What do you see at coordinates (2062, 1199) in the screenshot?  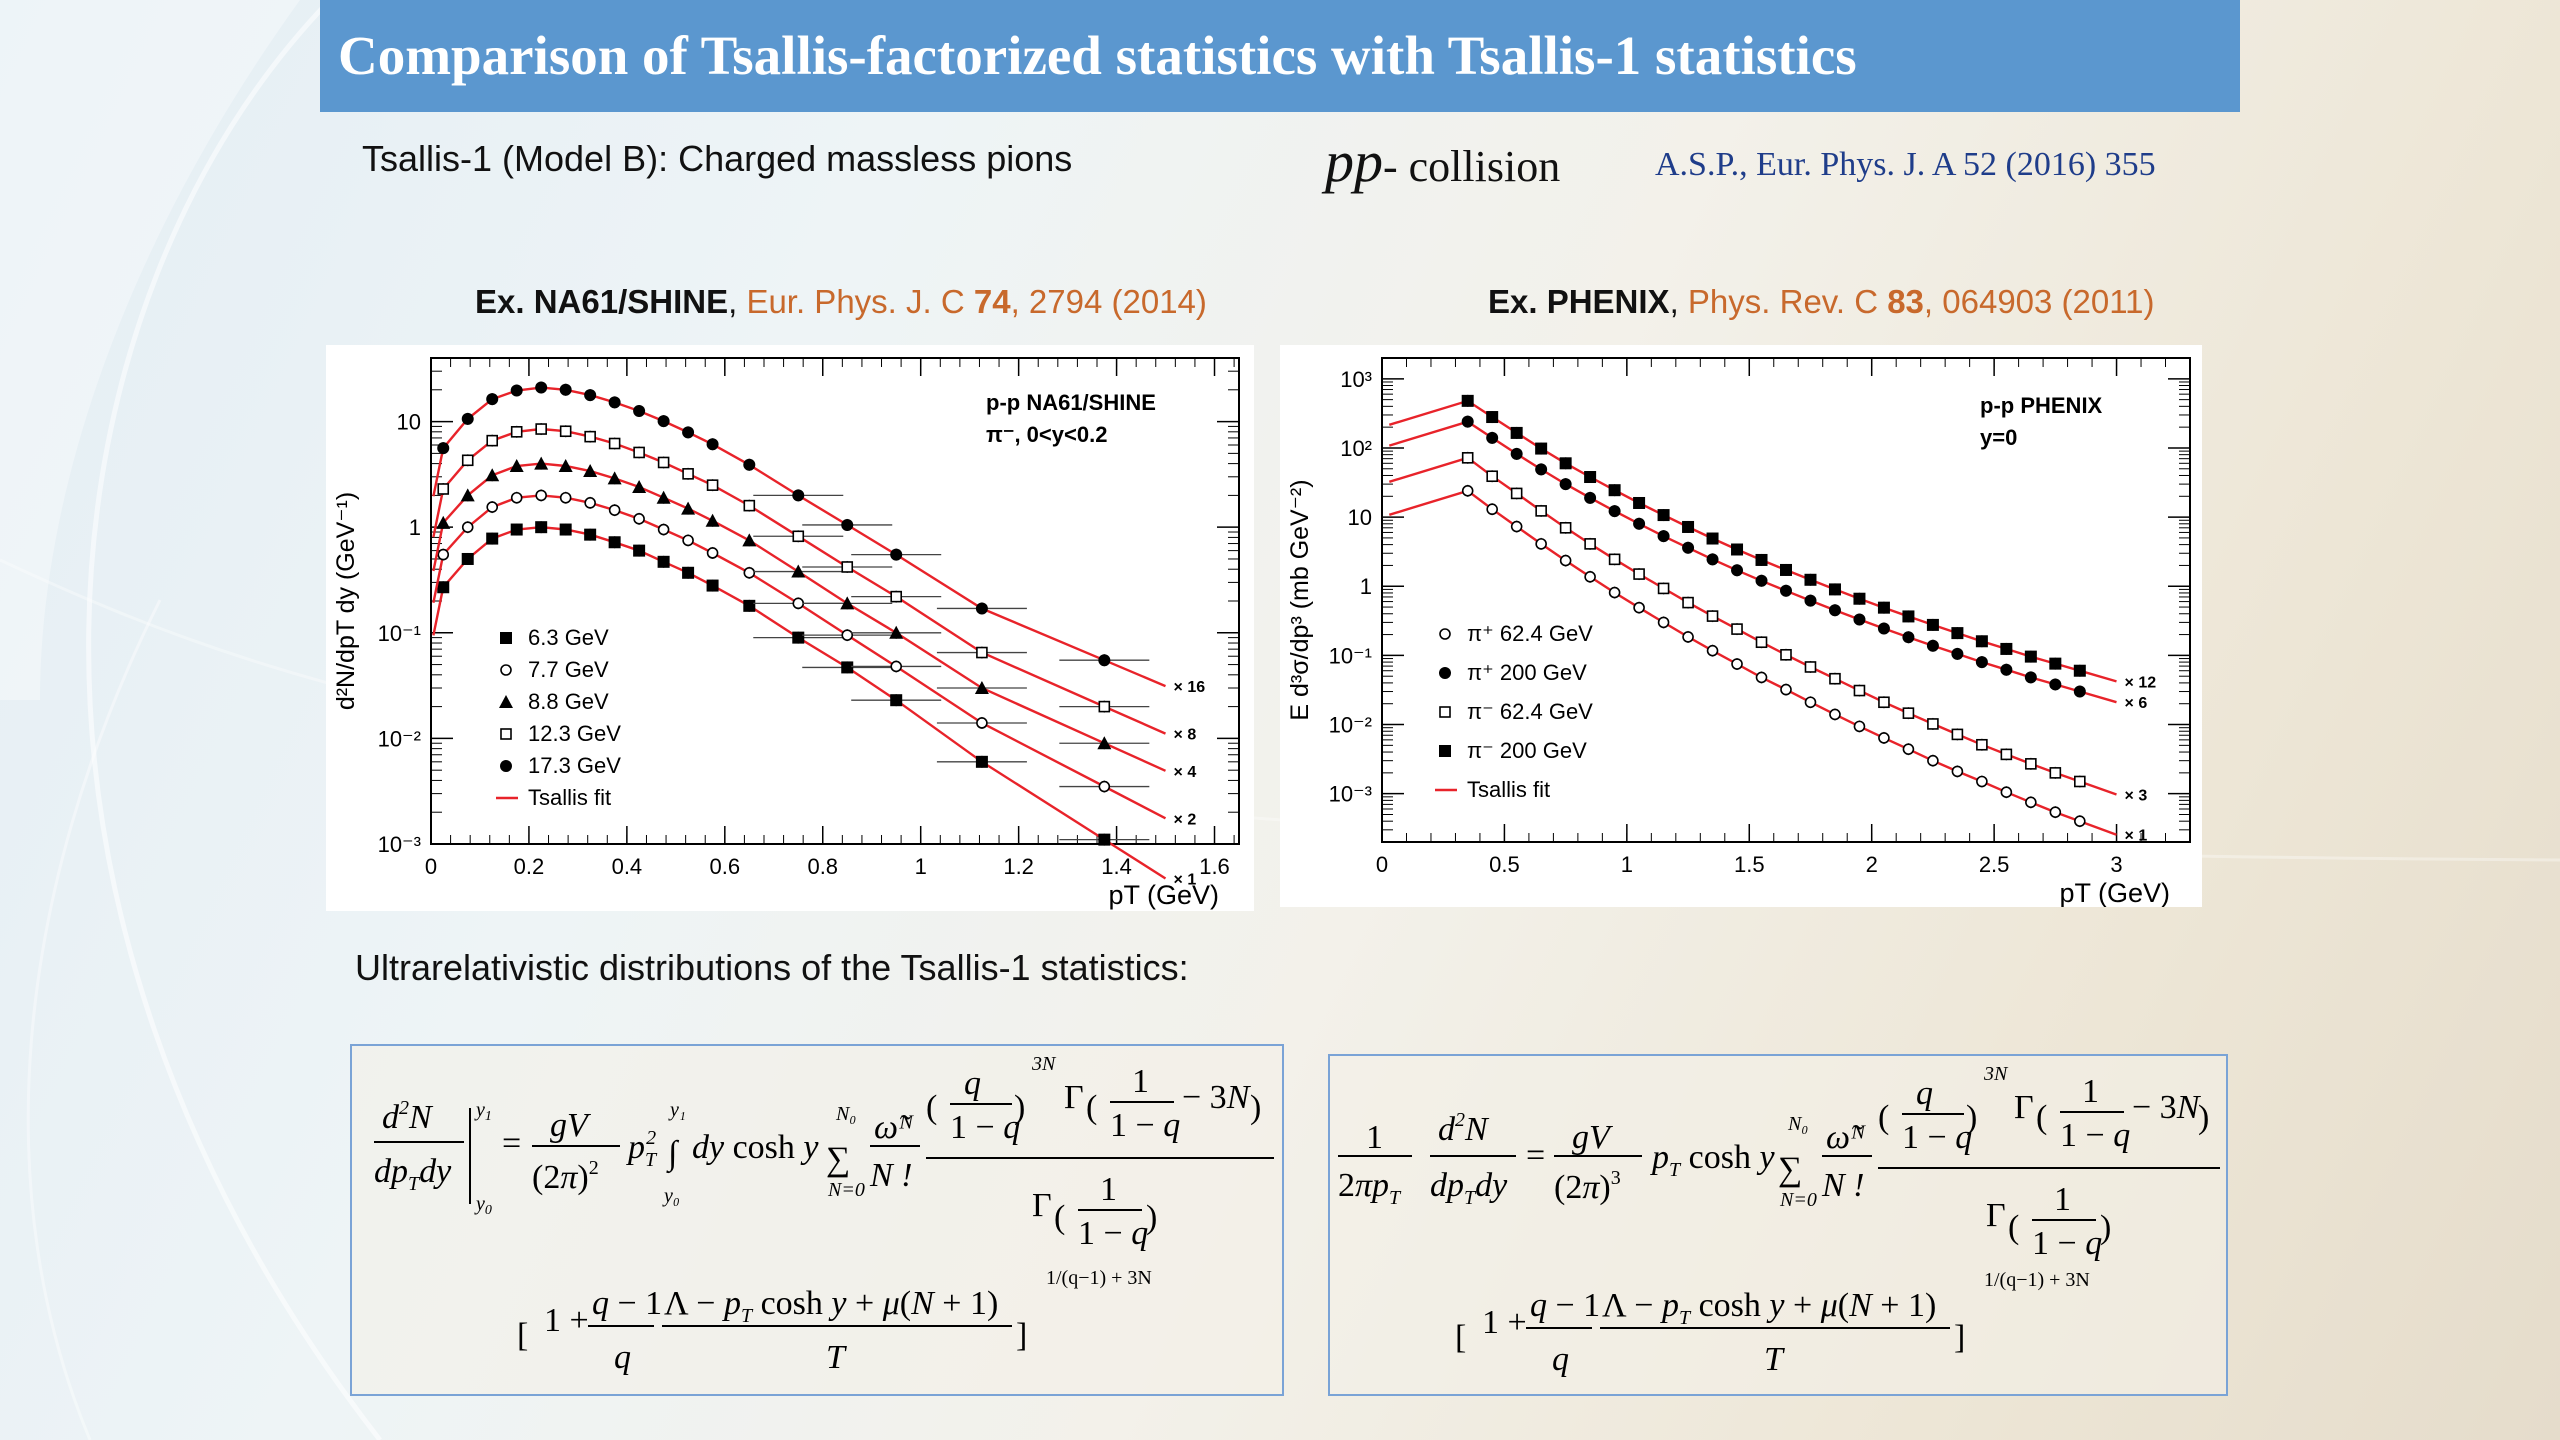 I see `fr-g2-one: 1` at bounding box center [2062, 1199].